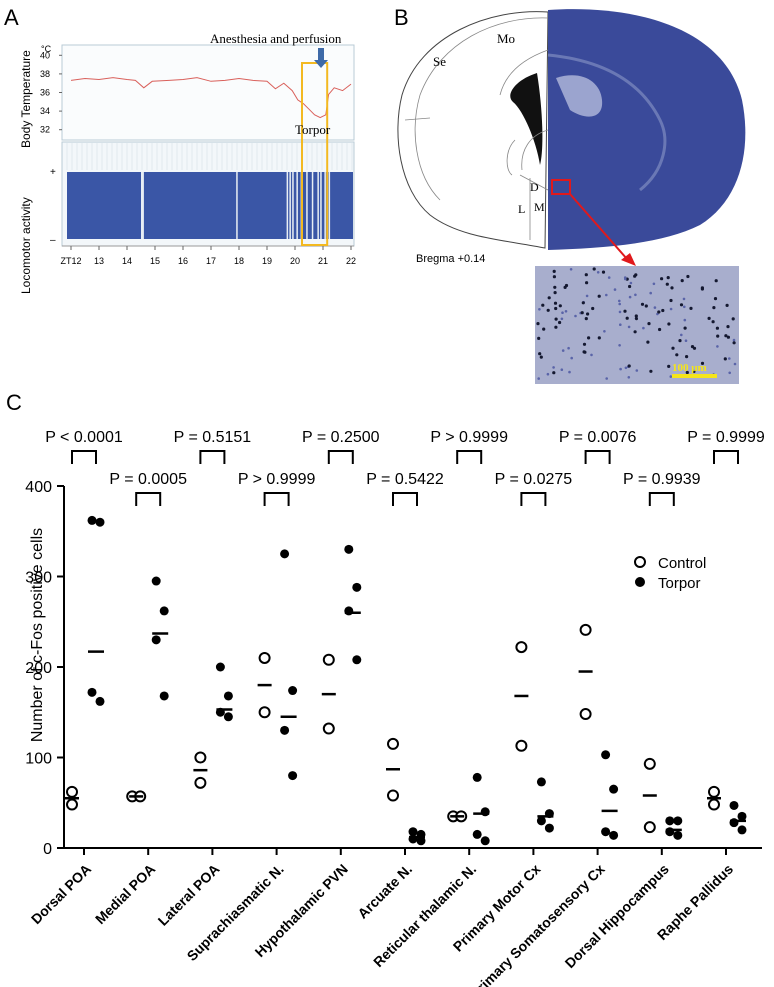 Image resolution: width=774 pixels, height=987 pixels. Describe the element at coordinates (321, 58) in the screenshot. I see `down-arrow-icon` at that location.